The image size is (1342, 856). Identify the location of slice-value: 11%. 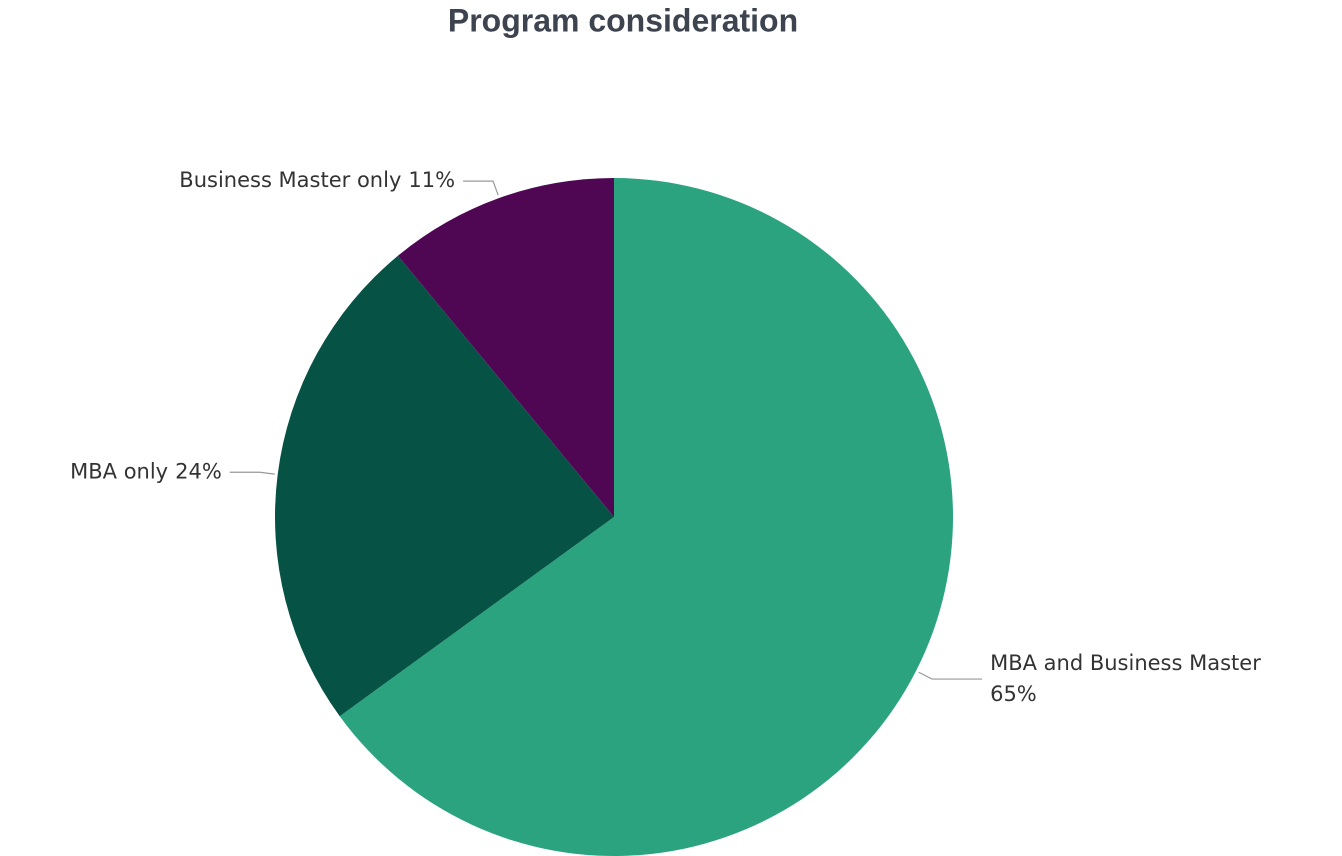
(431, 180).